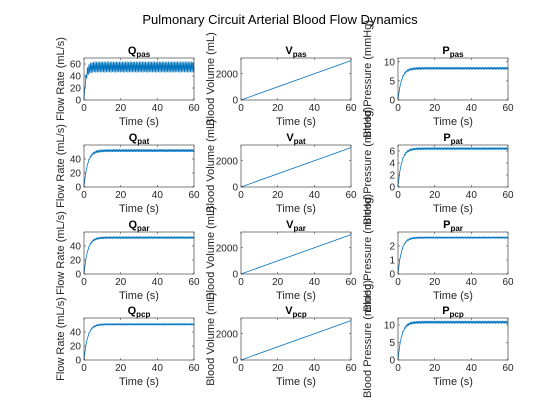 Image resolution: width=560 pixels, height=420 pixels. What do you see at coordinates (392, 152) in the screenshot?
I see `y-tick-label: 6` at bounding box center [392, 152].